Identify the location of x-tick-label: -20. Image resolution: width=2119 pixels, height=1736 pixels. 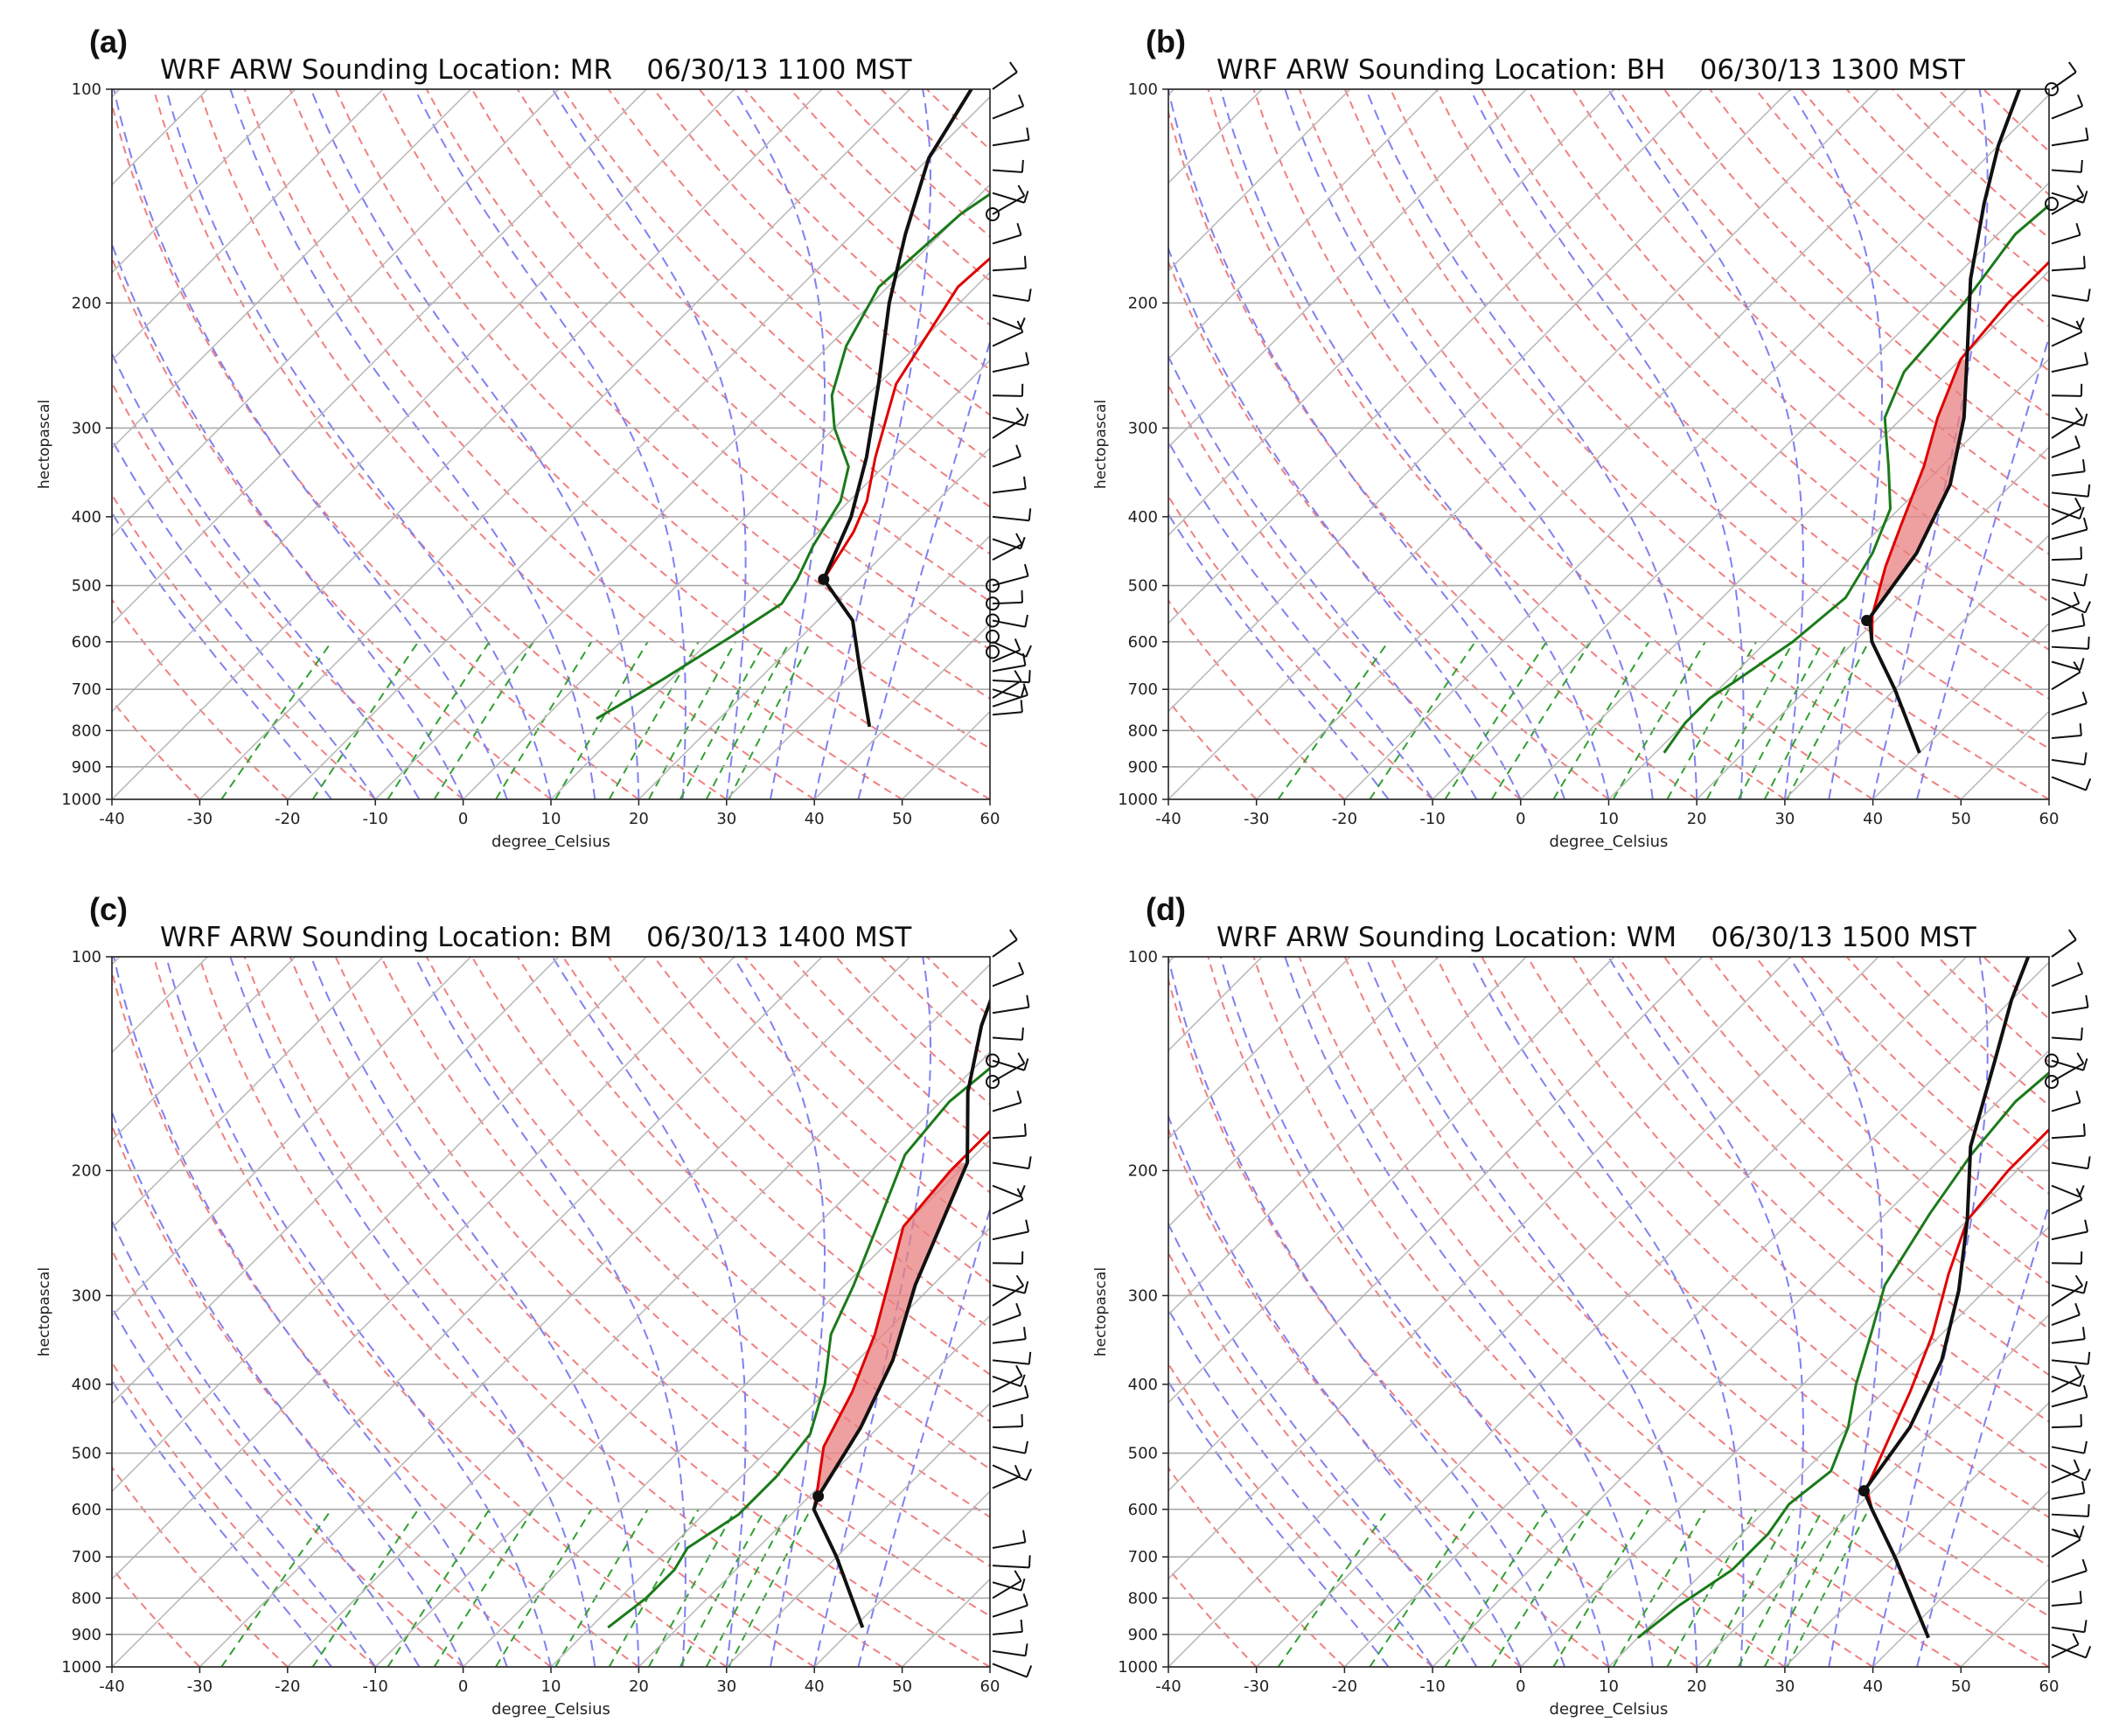
(287, 1686).